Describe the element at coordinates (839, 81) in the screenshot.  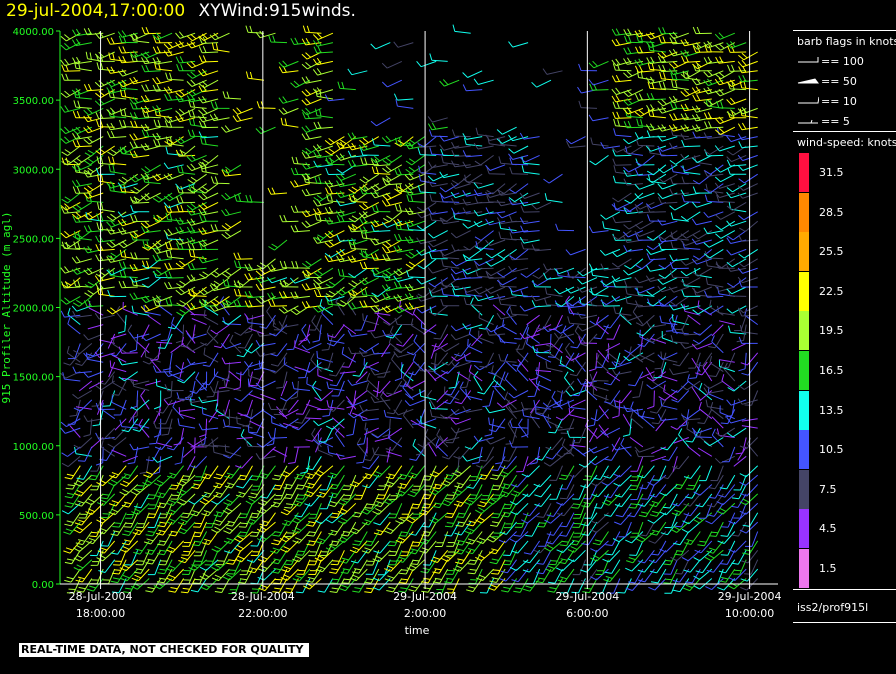
I see `barb-legend-label: == 50` at that location.